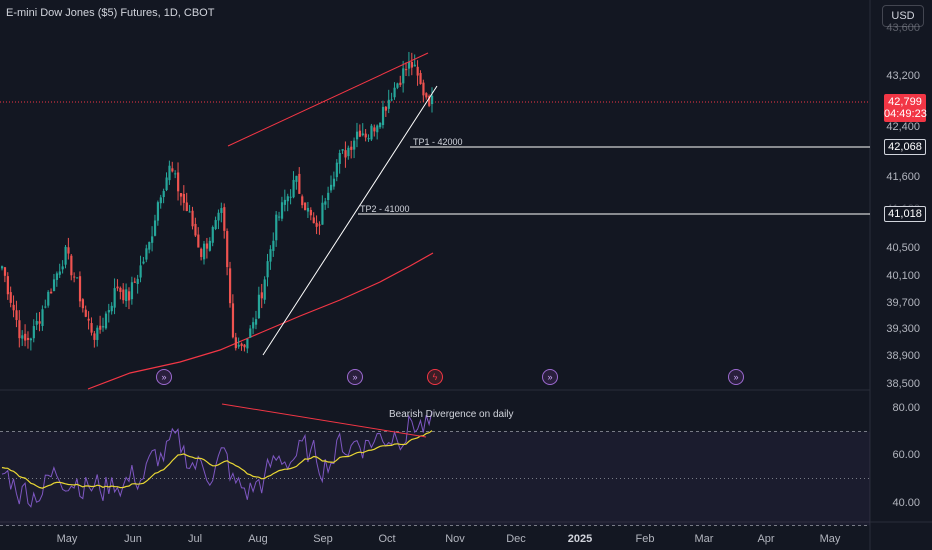 This screenshot has width=932, height=550. Describe the element at coordinates (903, 276) in the screenshot. I see `price-axis-label: 40,100` at that location.